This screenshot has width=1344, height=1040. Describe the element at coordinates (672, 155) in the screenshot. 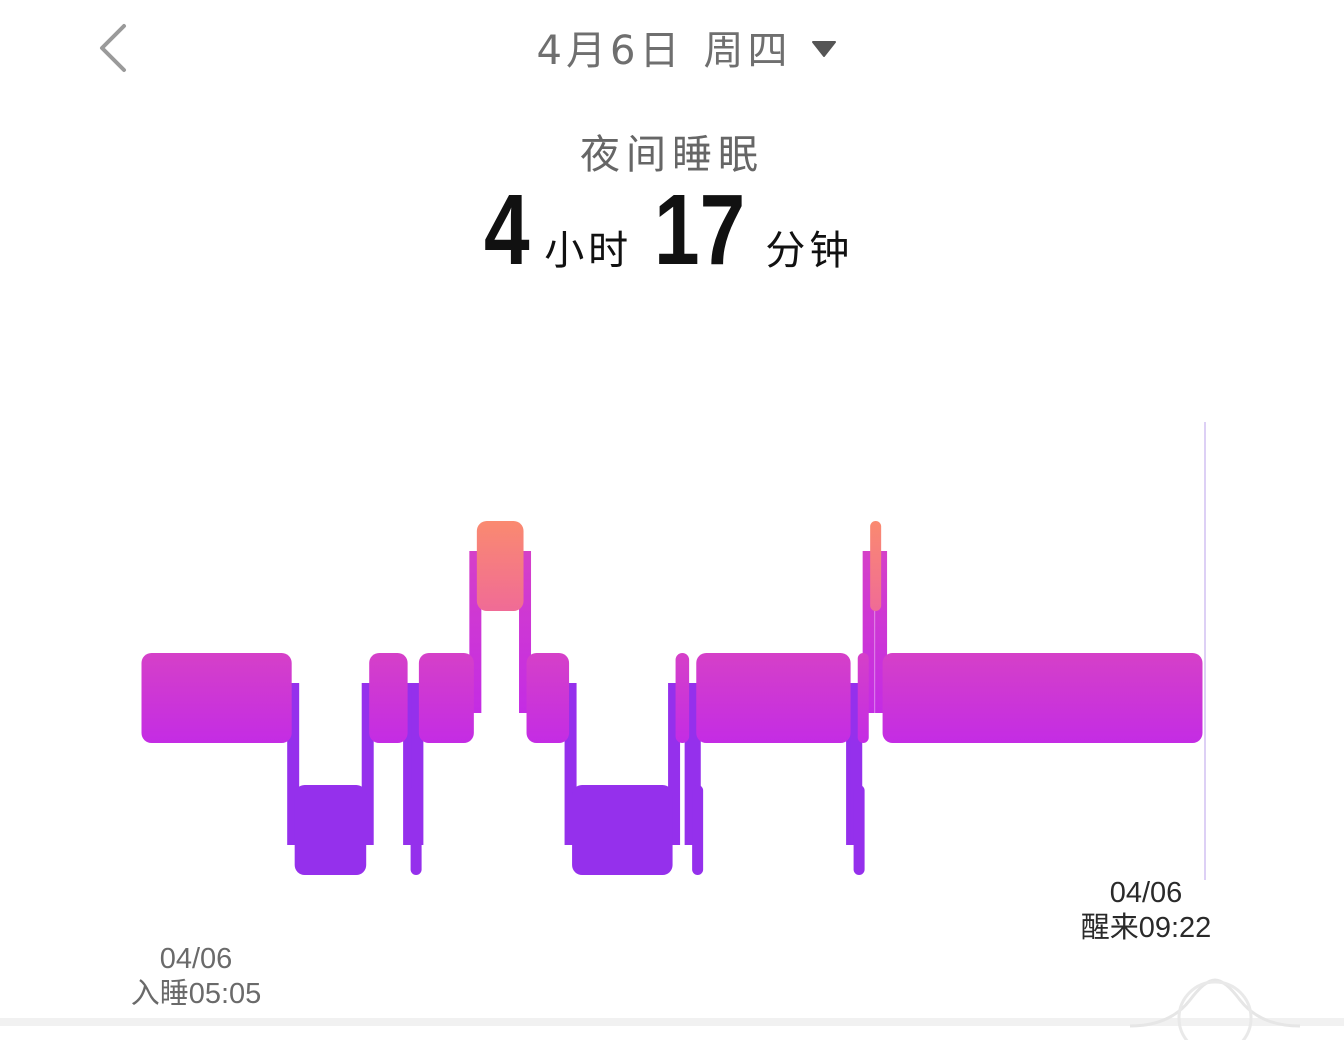

I see `sleep-type-title: 夜间睡眠` at that location.